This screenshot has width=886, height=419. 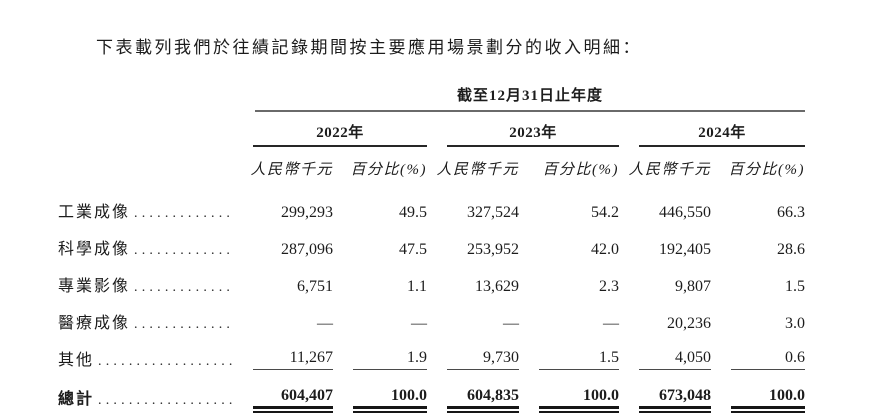 I want to click on col-header-rmb-2023: 人民幣千元, so click(x=477, y=170).